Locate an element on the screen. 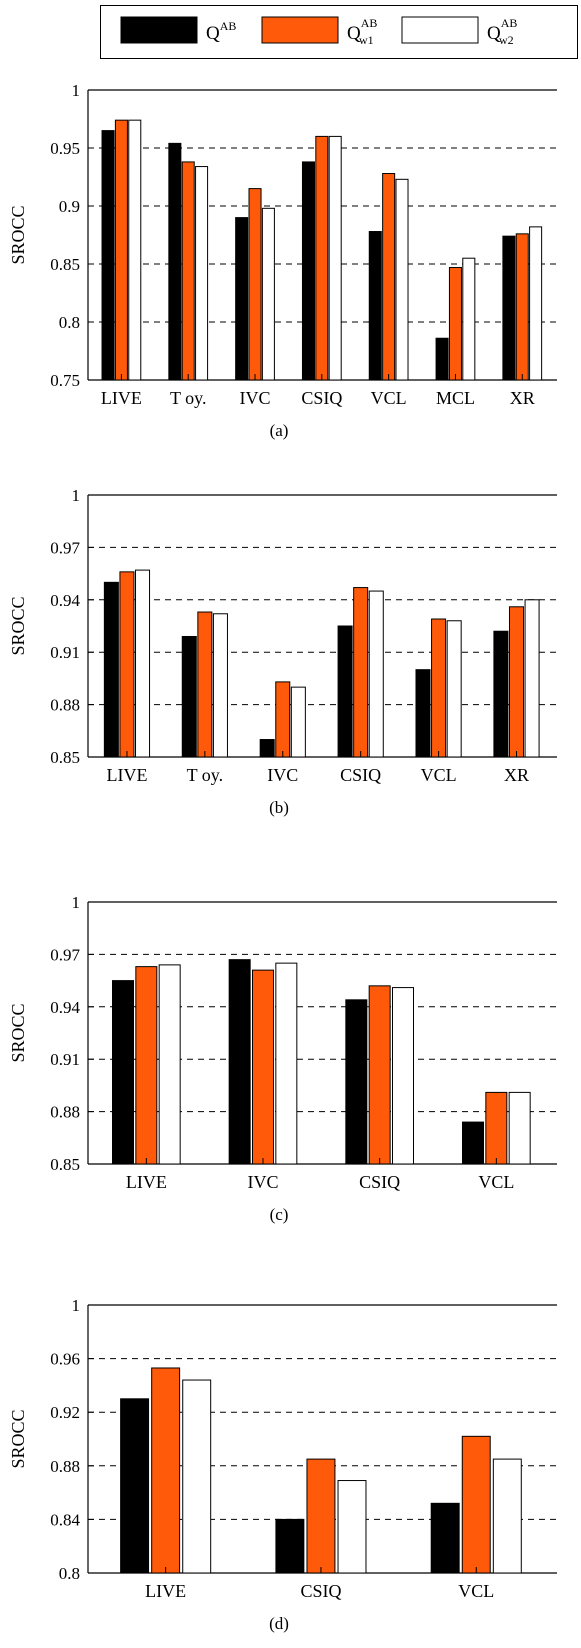 Image resolution: width=581 pixels, height=1648 pixels. panel-caption: (a) is located at coordinates (279, 430).